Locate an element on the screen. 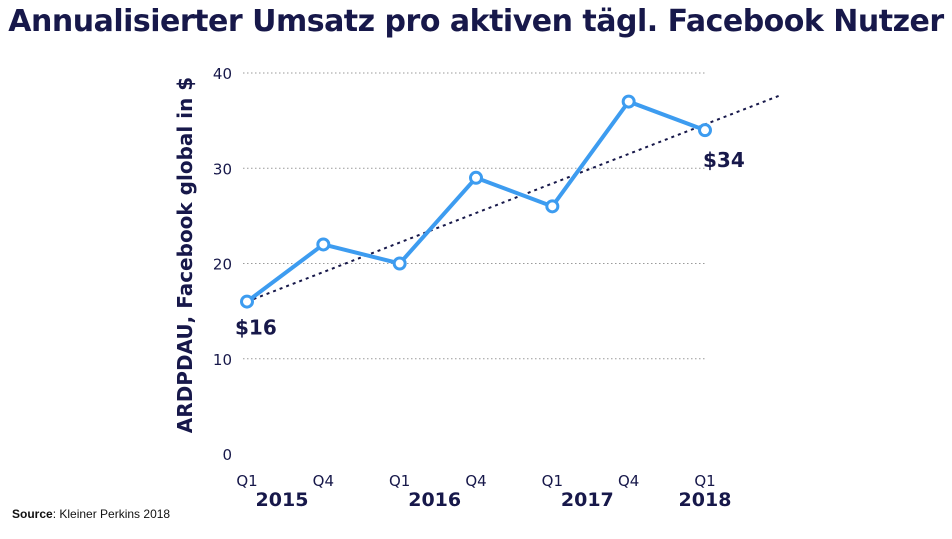  x-tick-0: Q1 is located at coordinates (246, 481).